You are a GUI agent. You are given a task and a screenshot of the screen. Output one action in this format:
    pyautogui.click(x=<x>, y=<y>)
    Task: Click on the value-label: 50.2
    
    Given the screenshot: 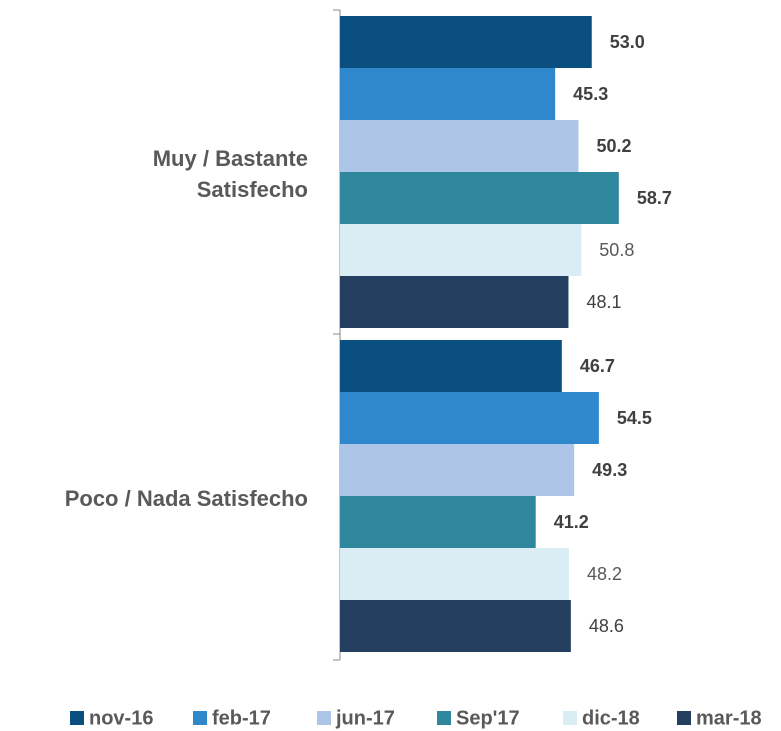 What is the action you would take?
    pyautogui.click(x=613, y=146)
    